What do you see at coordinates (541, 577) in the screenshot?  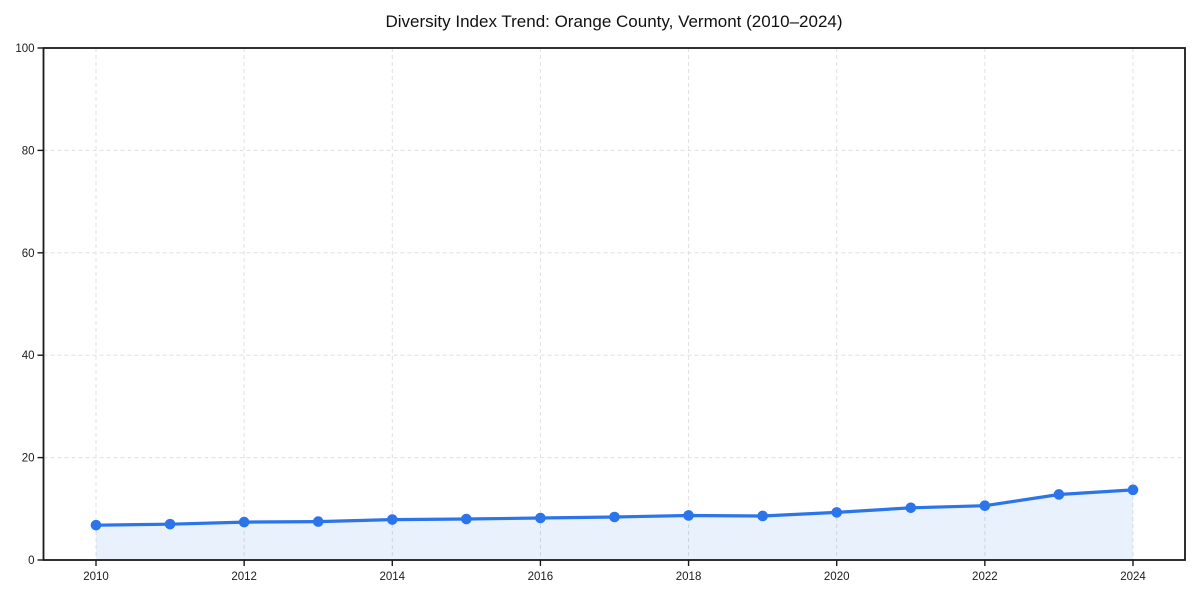 I see `x-tick-label: 2016` at bounding box center [541, 577].